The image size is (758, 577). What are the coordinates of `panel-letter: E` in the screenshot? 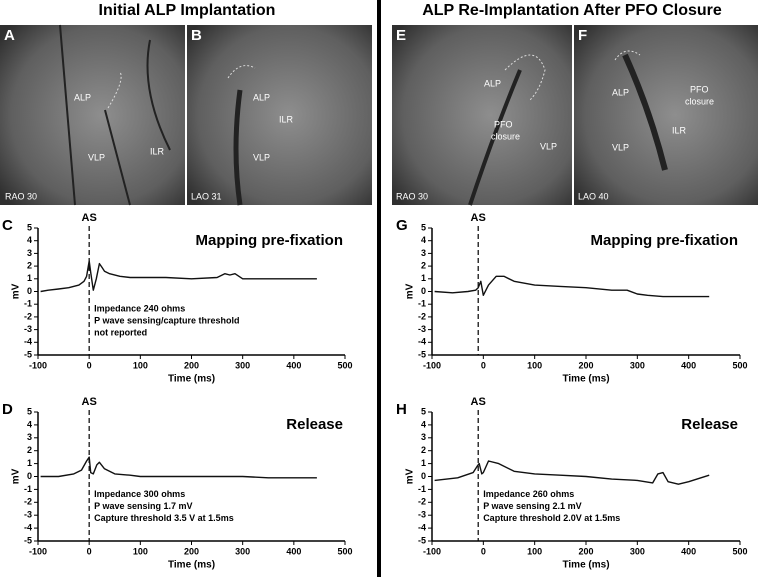 It's located at (401, 35).